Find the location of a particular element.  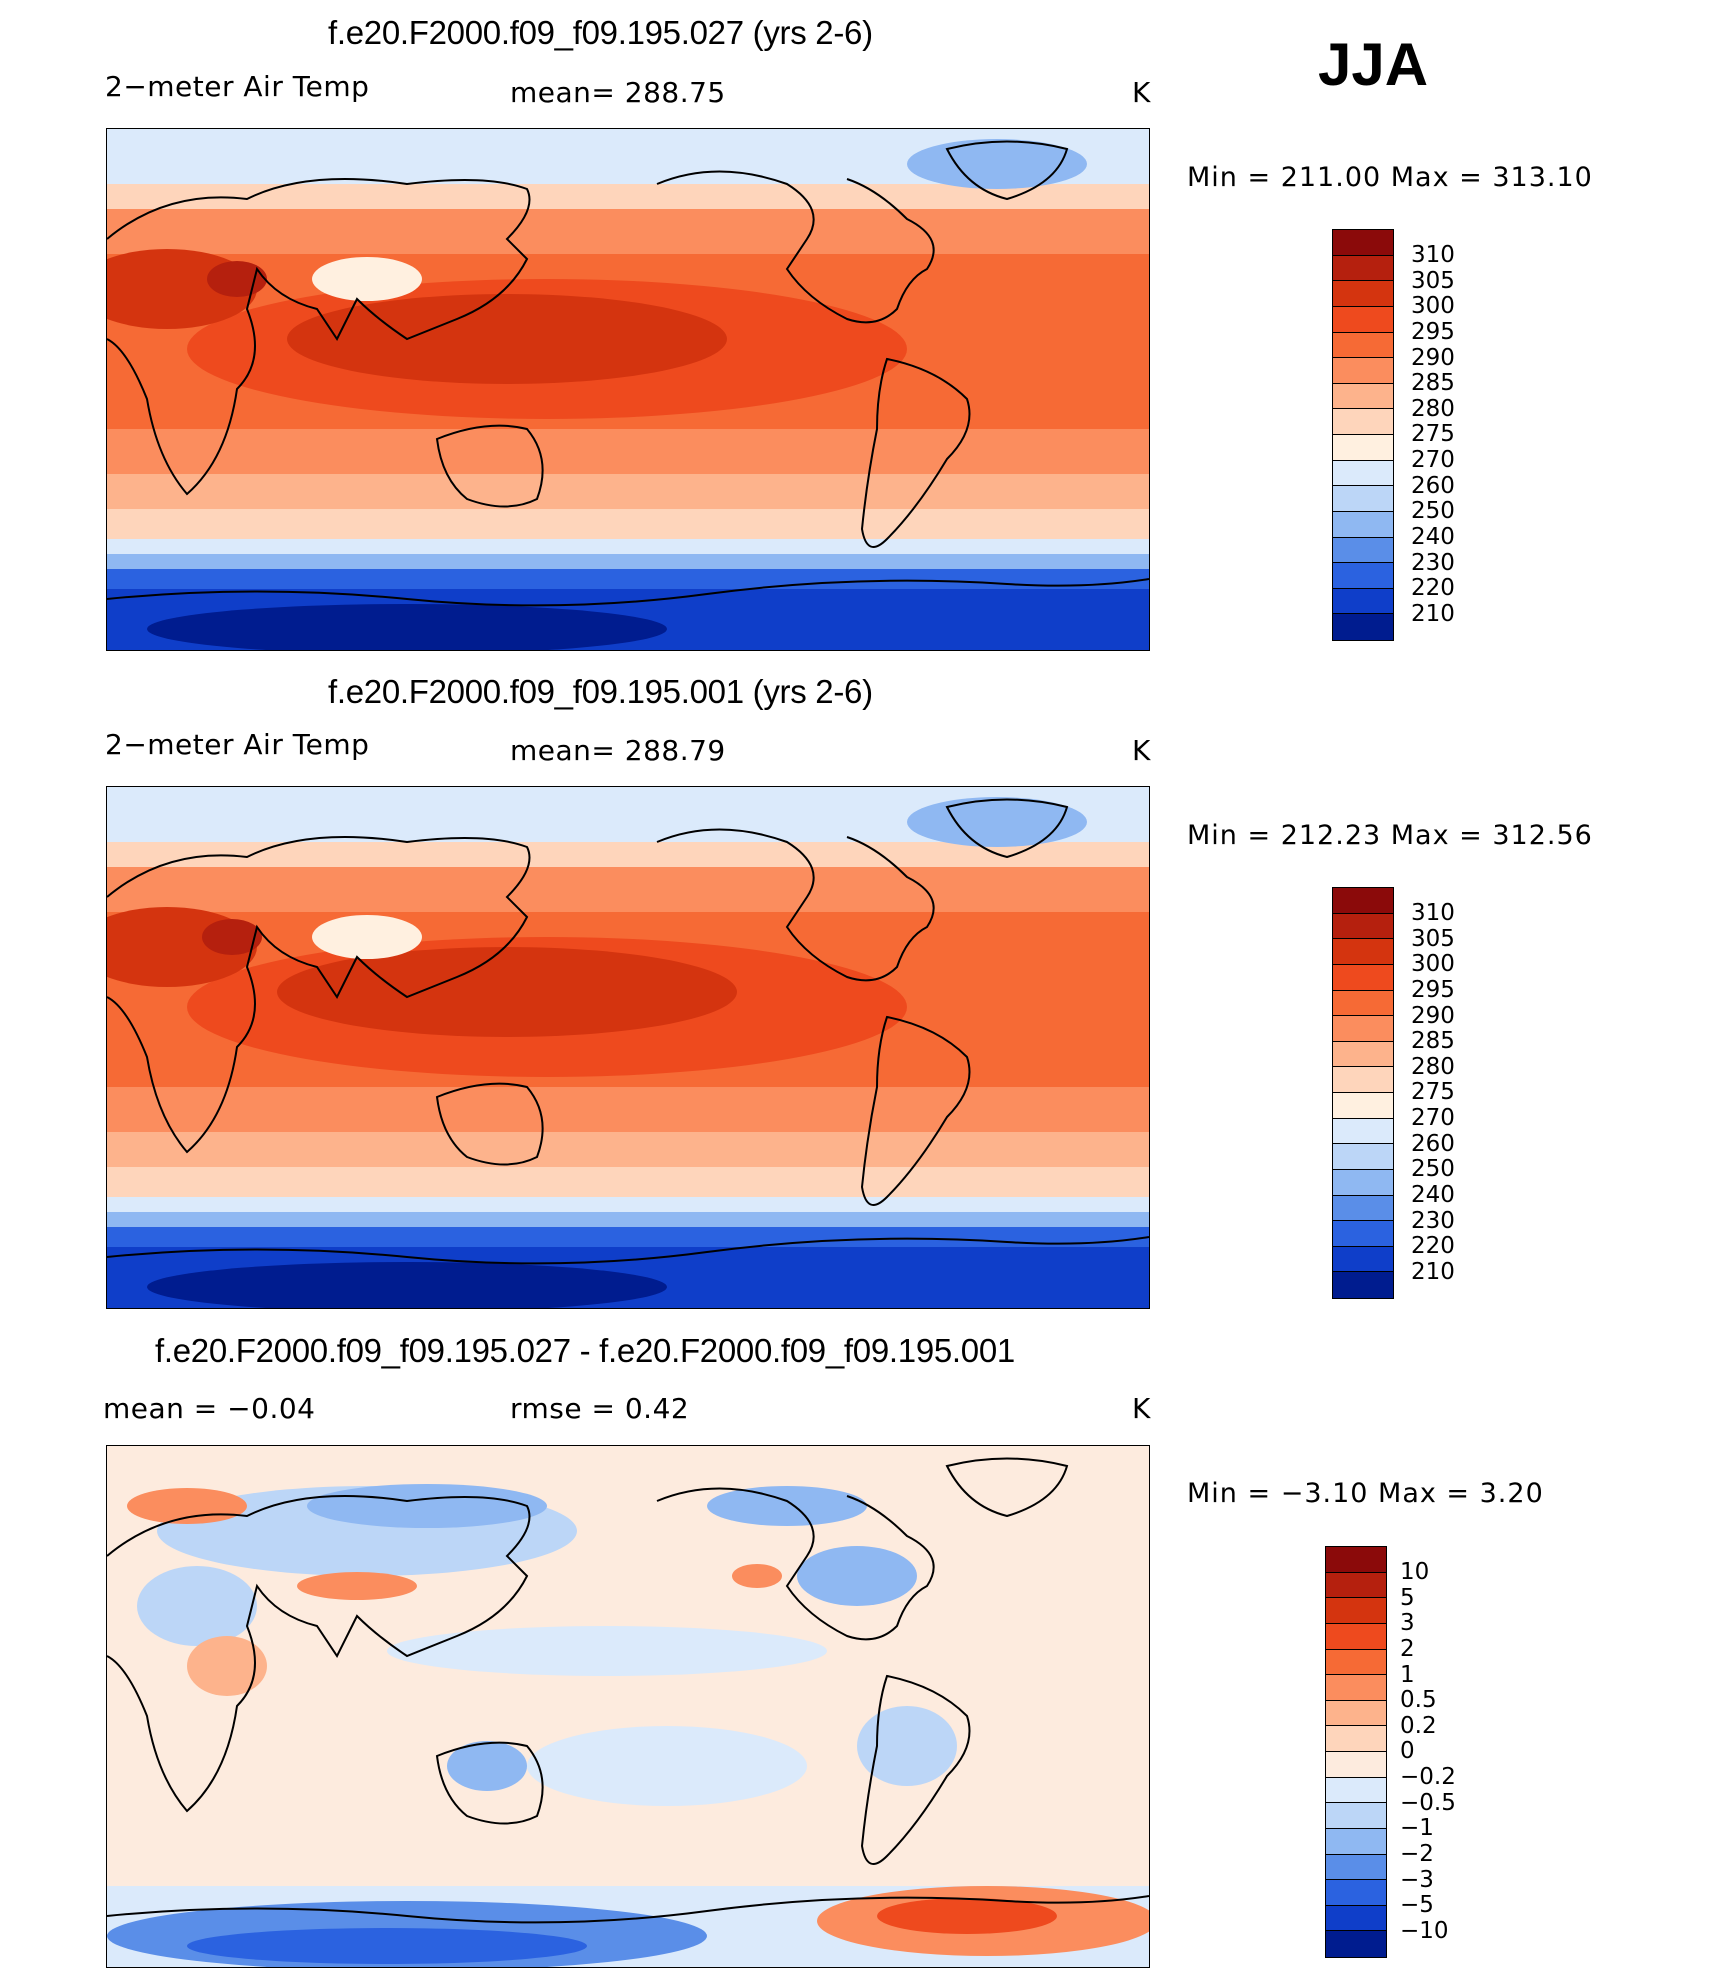

colorbar-label: 310 is located at coordinates (1433, 255).